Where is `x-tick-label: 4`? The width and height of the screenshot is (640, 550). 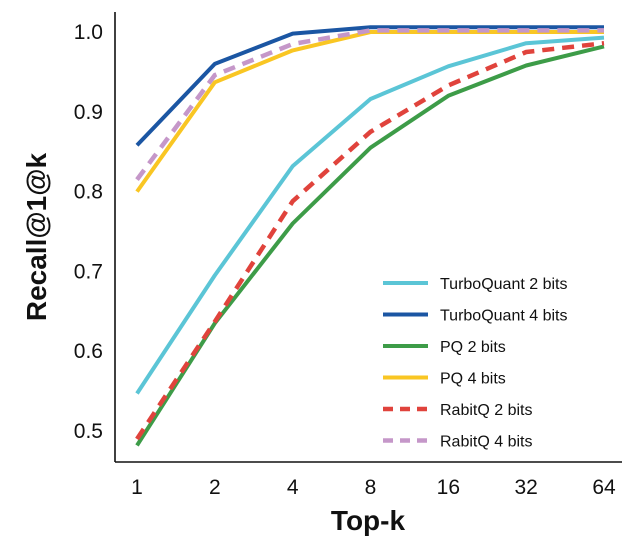
x-tick-label: 4 is located at coordinates (293, 487).